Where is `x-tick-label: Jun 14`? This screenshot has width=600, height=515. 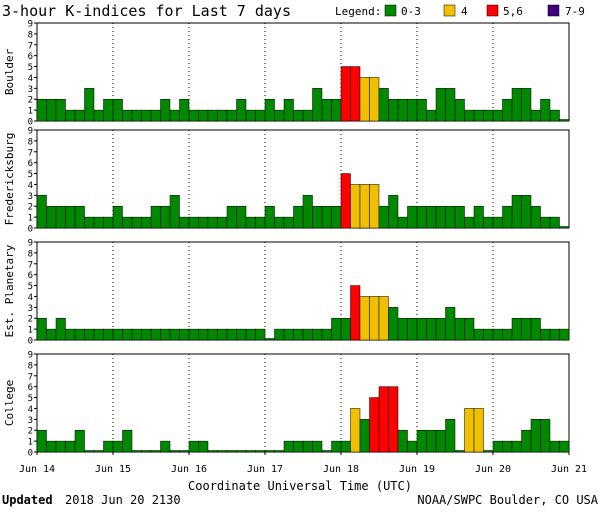
x-tick-label: Jun 14 is located at coordinates (37, 469).